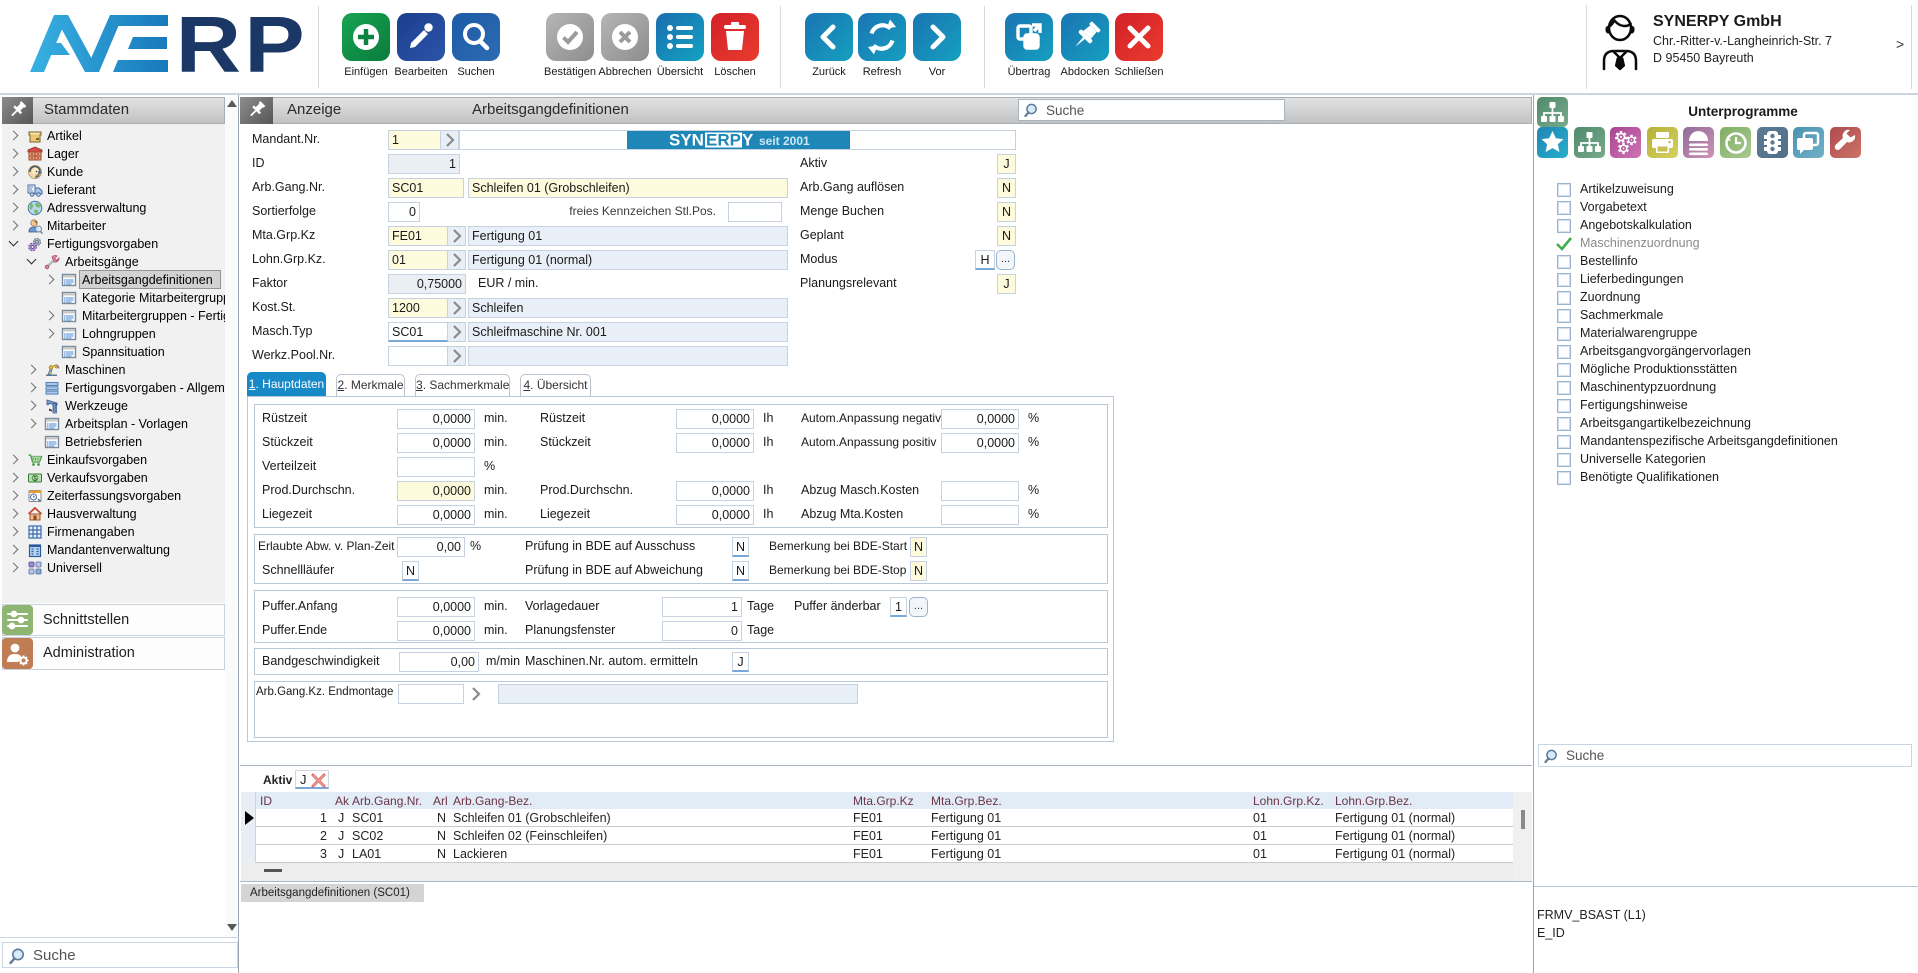 The width and height of the screenshot is (1918, 973). I want to click on svg-text: seit 2001, so click(784, 141).